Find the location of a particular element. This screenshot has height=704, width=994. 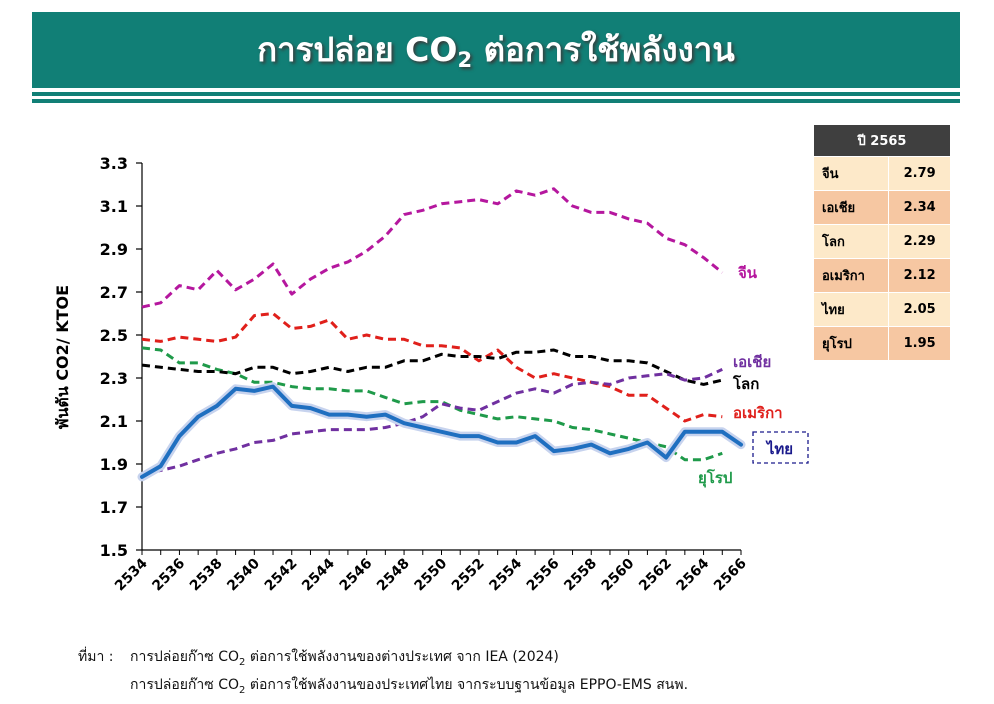

table-row: อเมริกา 2.12 is located at coordinates (881, 275).